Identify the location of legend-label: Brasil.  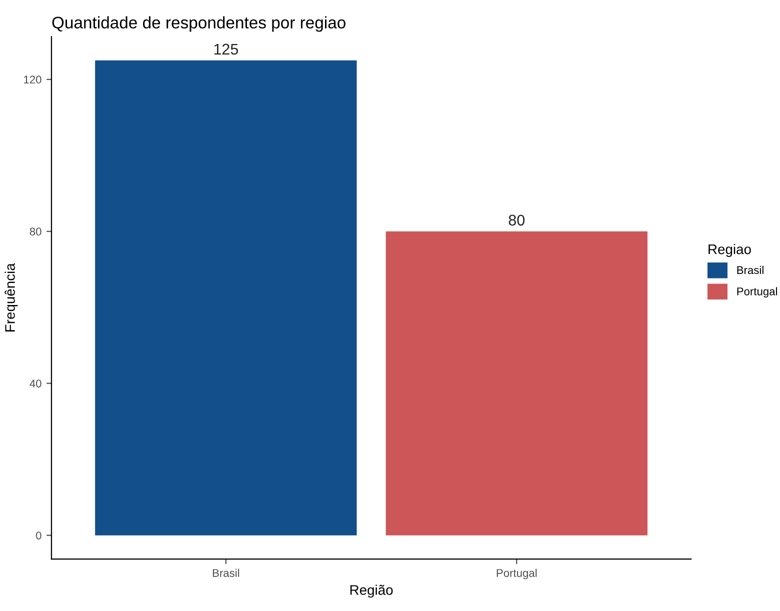
(750, 270).